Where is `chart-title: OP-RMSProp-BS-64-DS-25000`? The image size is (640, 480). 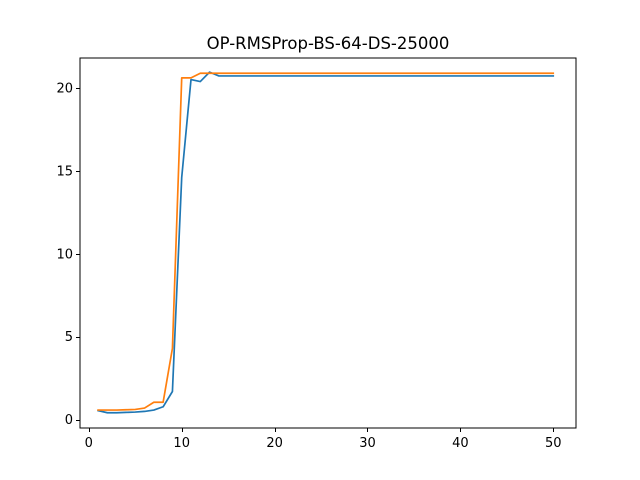 chart-title: OP-RMSProp-BS-64-DS-25000 is located at coordinates (328, 43).